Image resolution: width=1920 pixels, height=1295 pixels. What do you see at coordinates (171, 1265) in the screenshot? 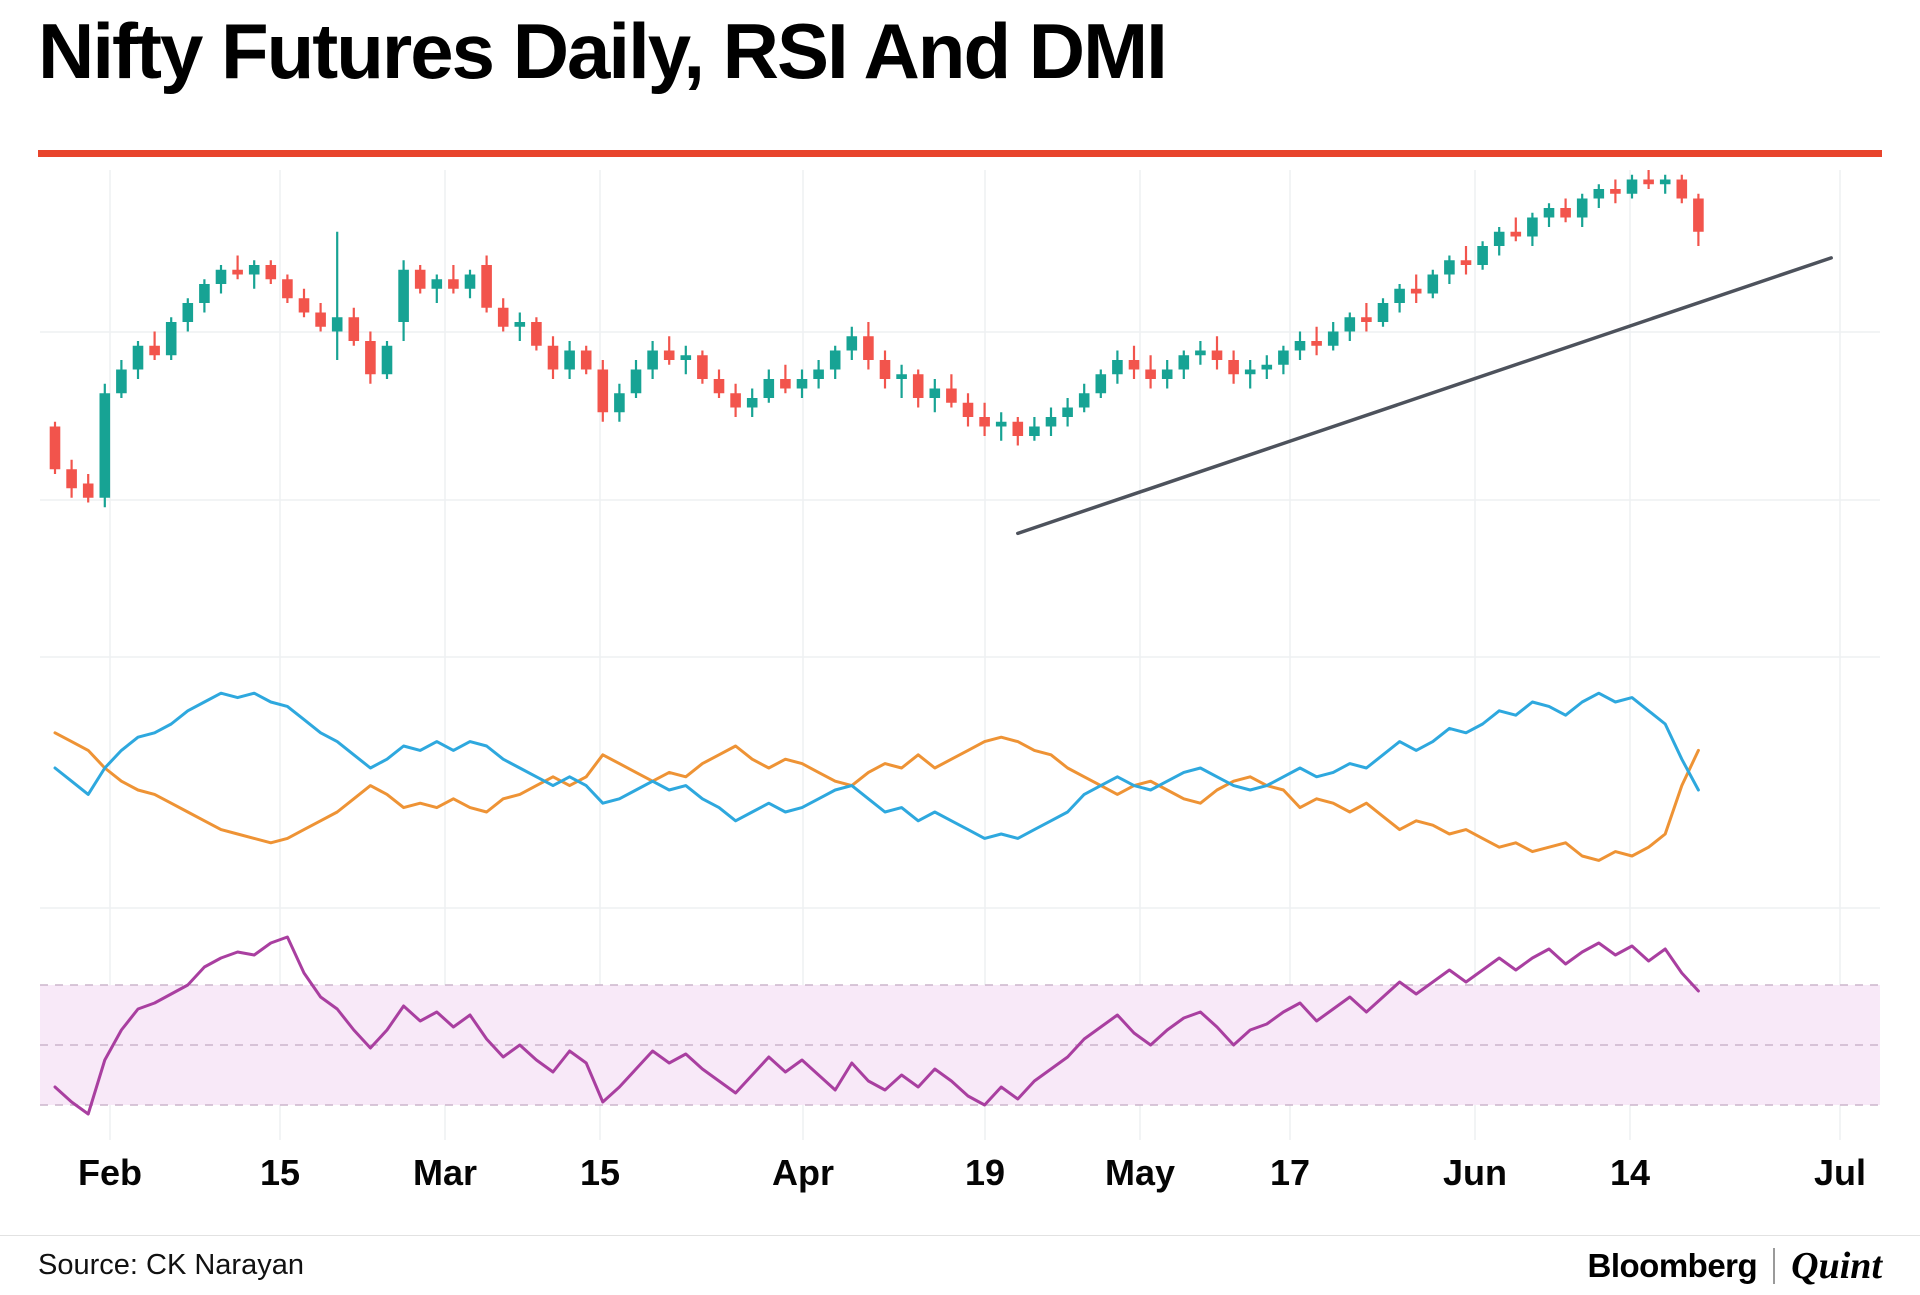
I see `source-credit: Source: CK Narayan` at bounding box center [171, 1265].